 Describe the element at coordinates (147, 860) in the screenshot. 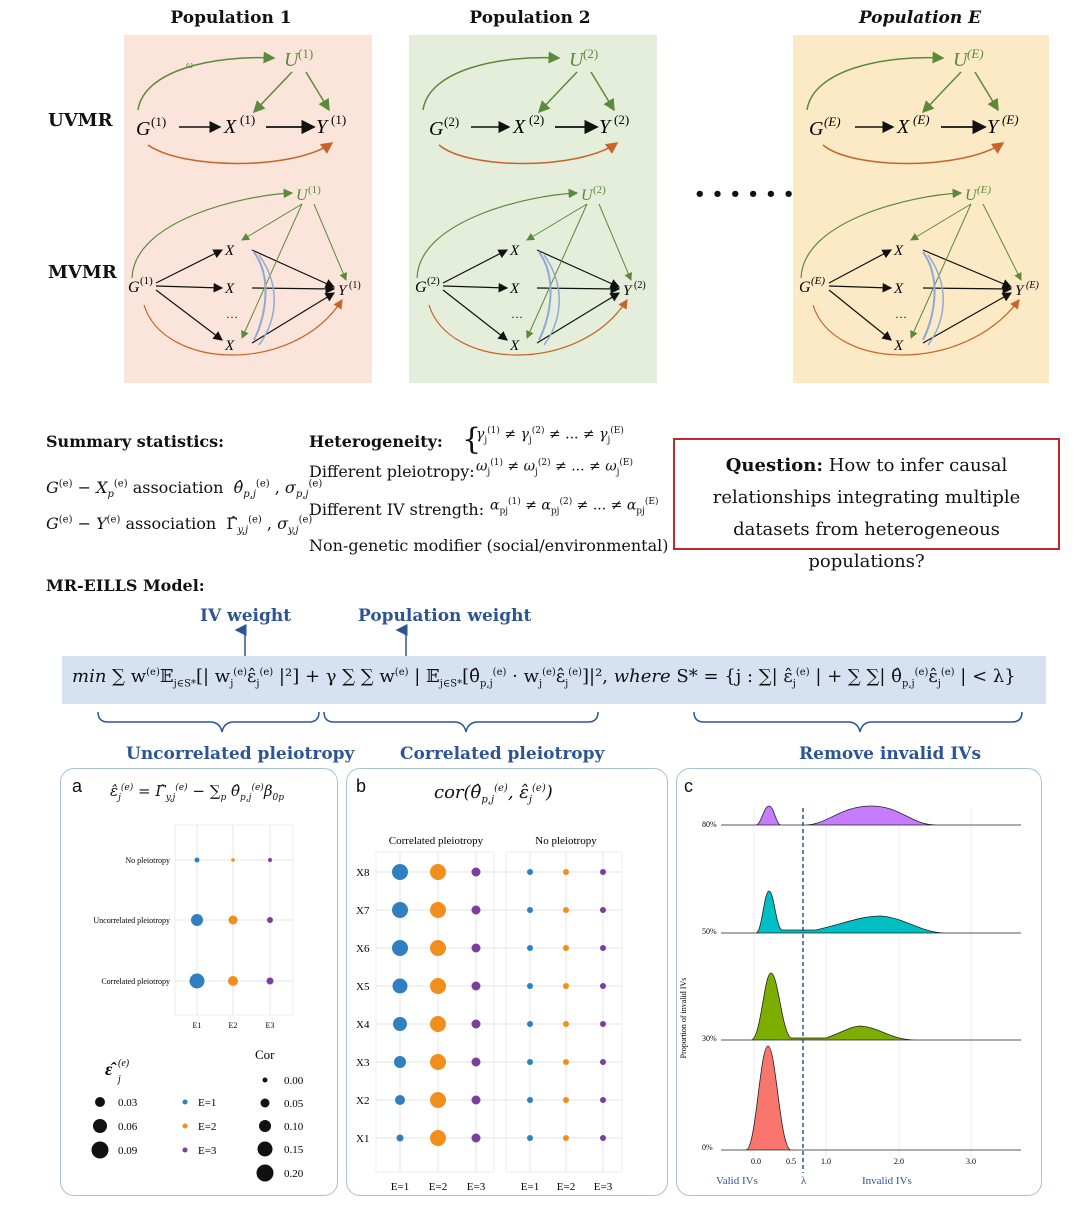

I see `panel-a-row-1: No pleiotropy` at that location.